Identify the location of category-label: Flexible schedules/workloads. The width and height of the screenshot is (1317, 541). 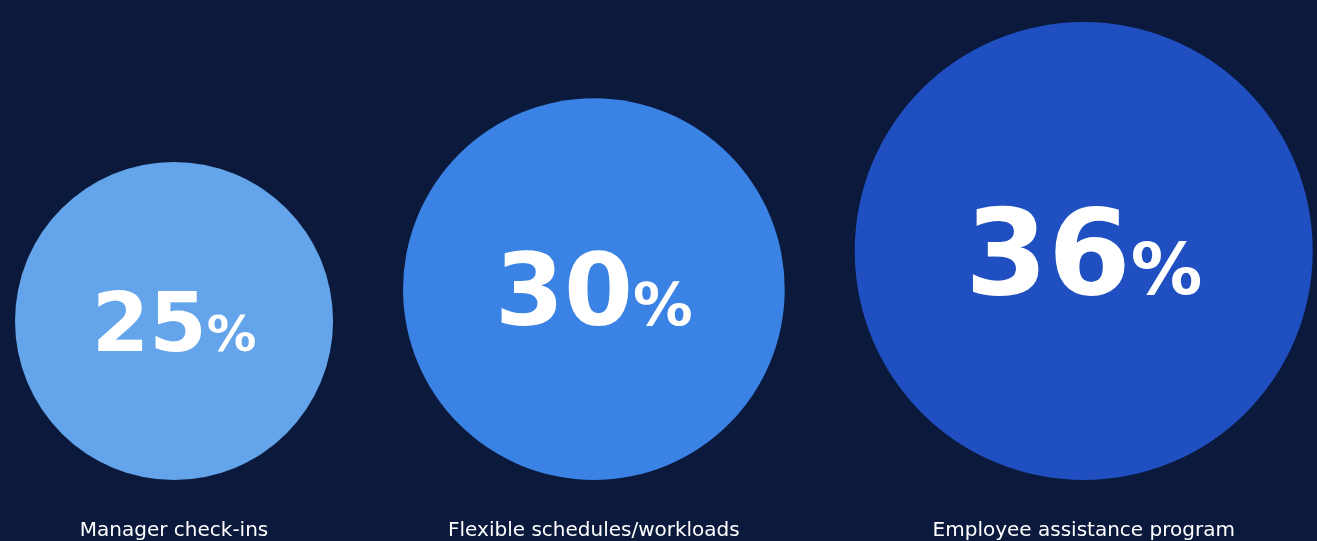
(594, 529).